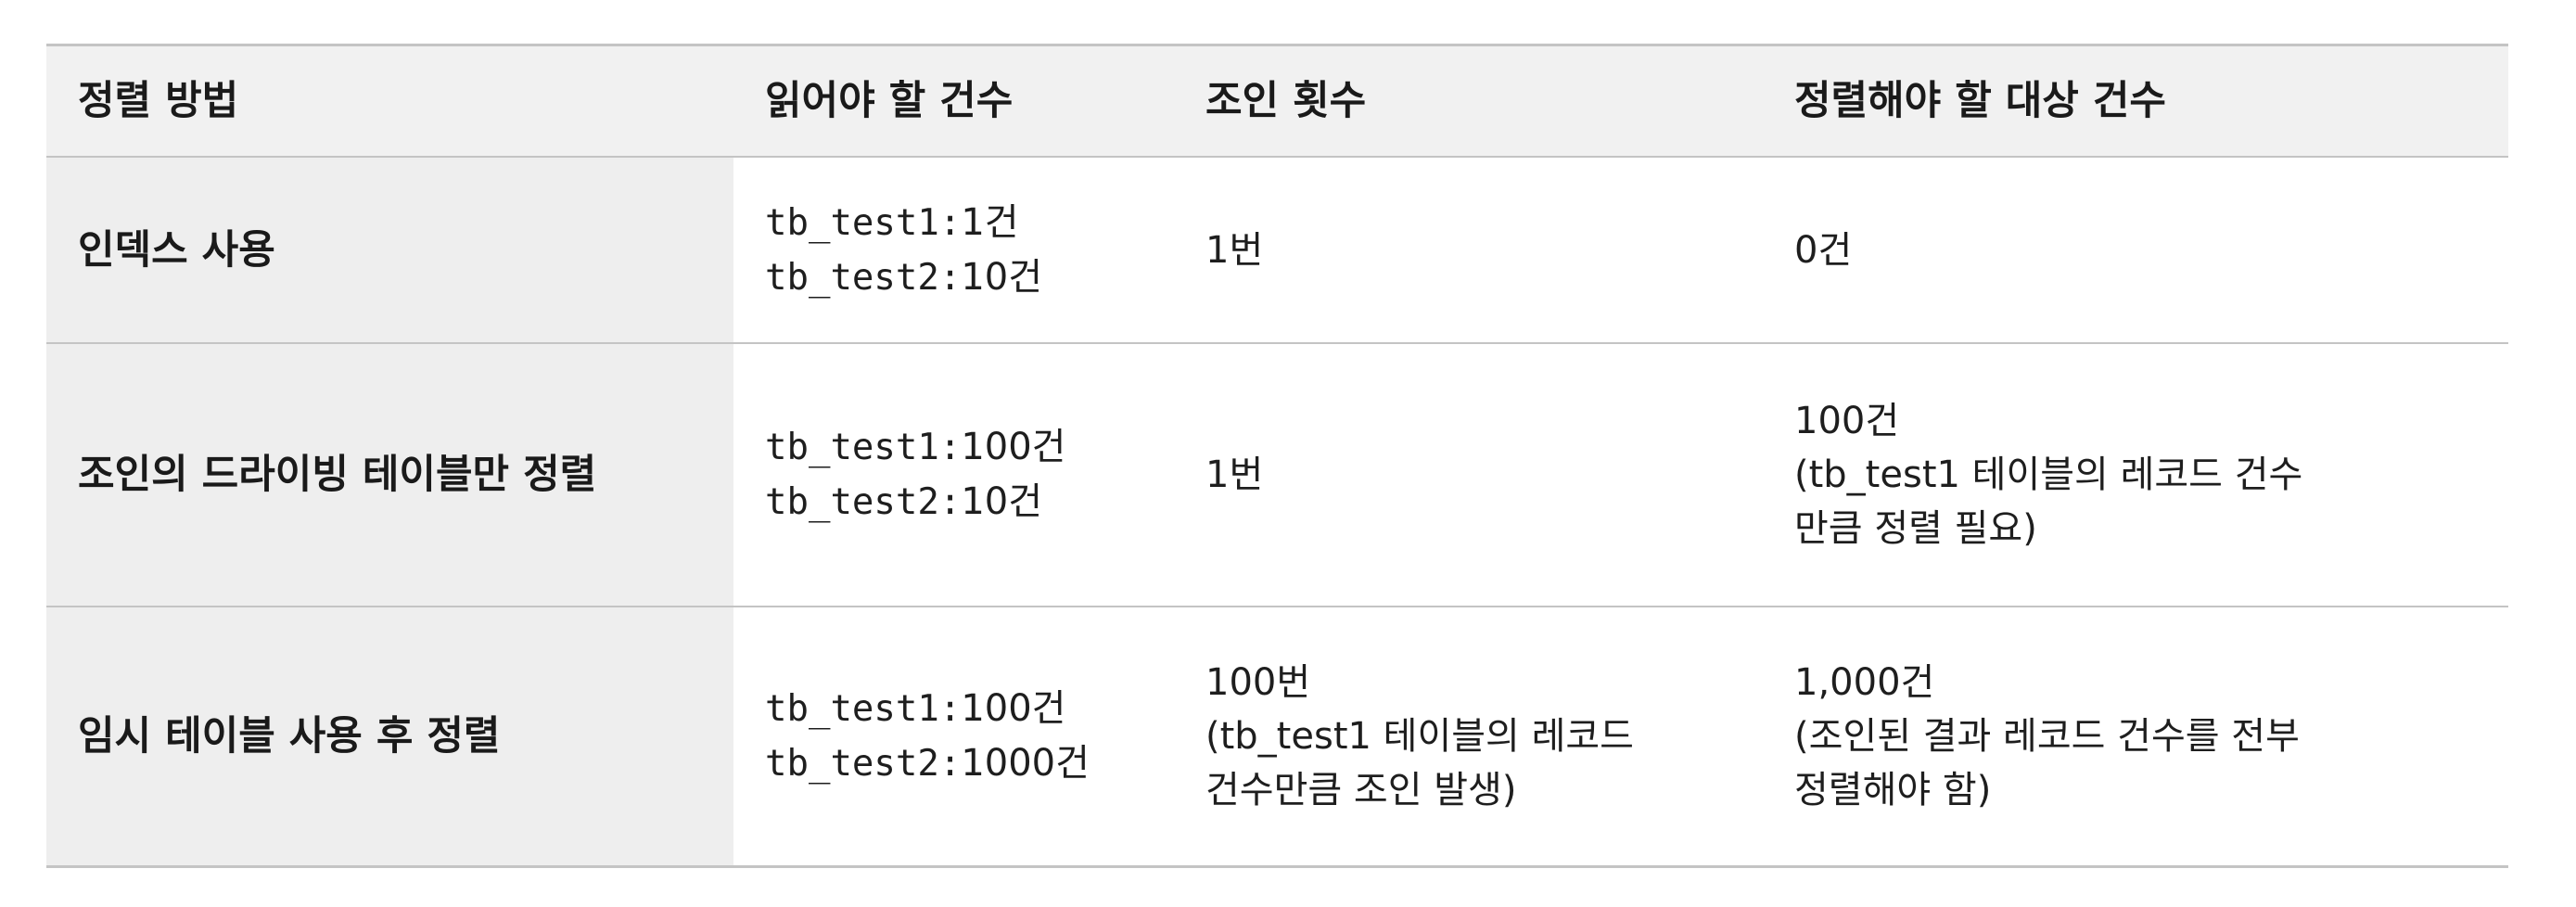 The image size is (2576, 907). I want to click on sort-target-line: 1,000건, so click(1865, 682).